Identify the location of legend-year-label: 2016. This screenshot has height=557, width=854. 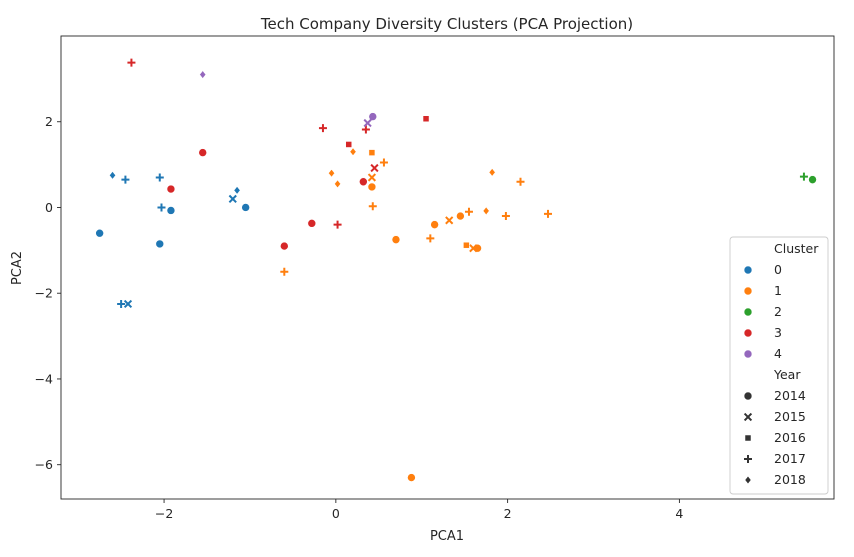
(790, 437).